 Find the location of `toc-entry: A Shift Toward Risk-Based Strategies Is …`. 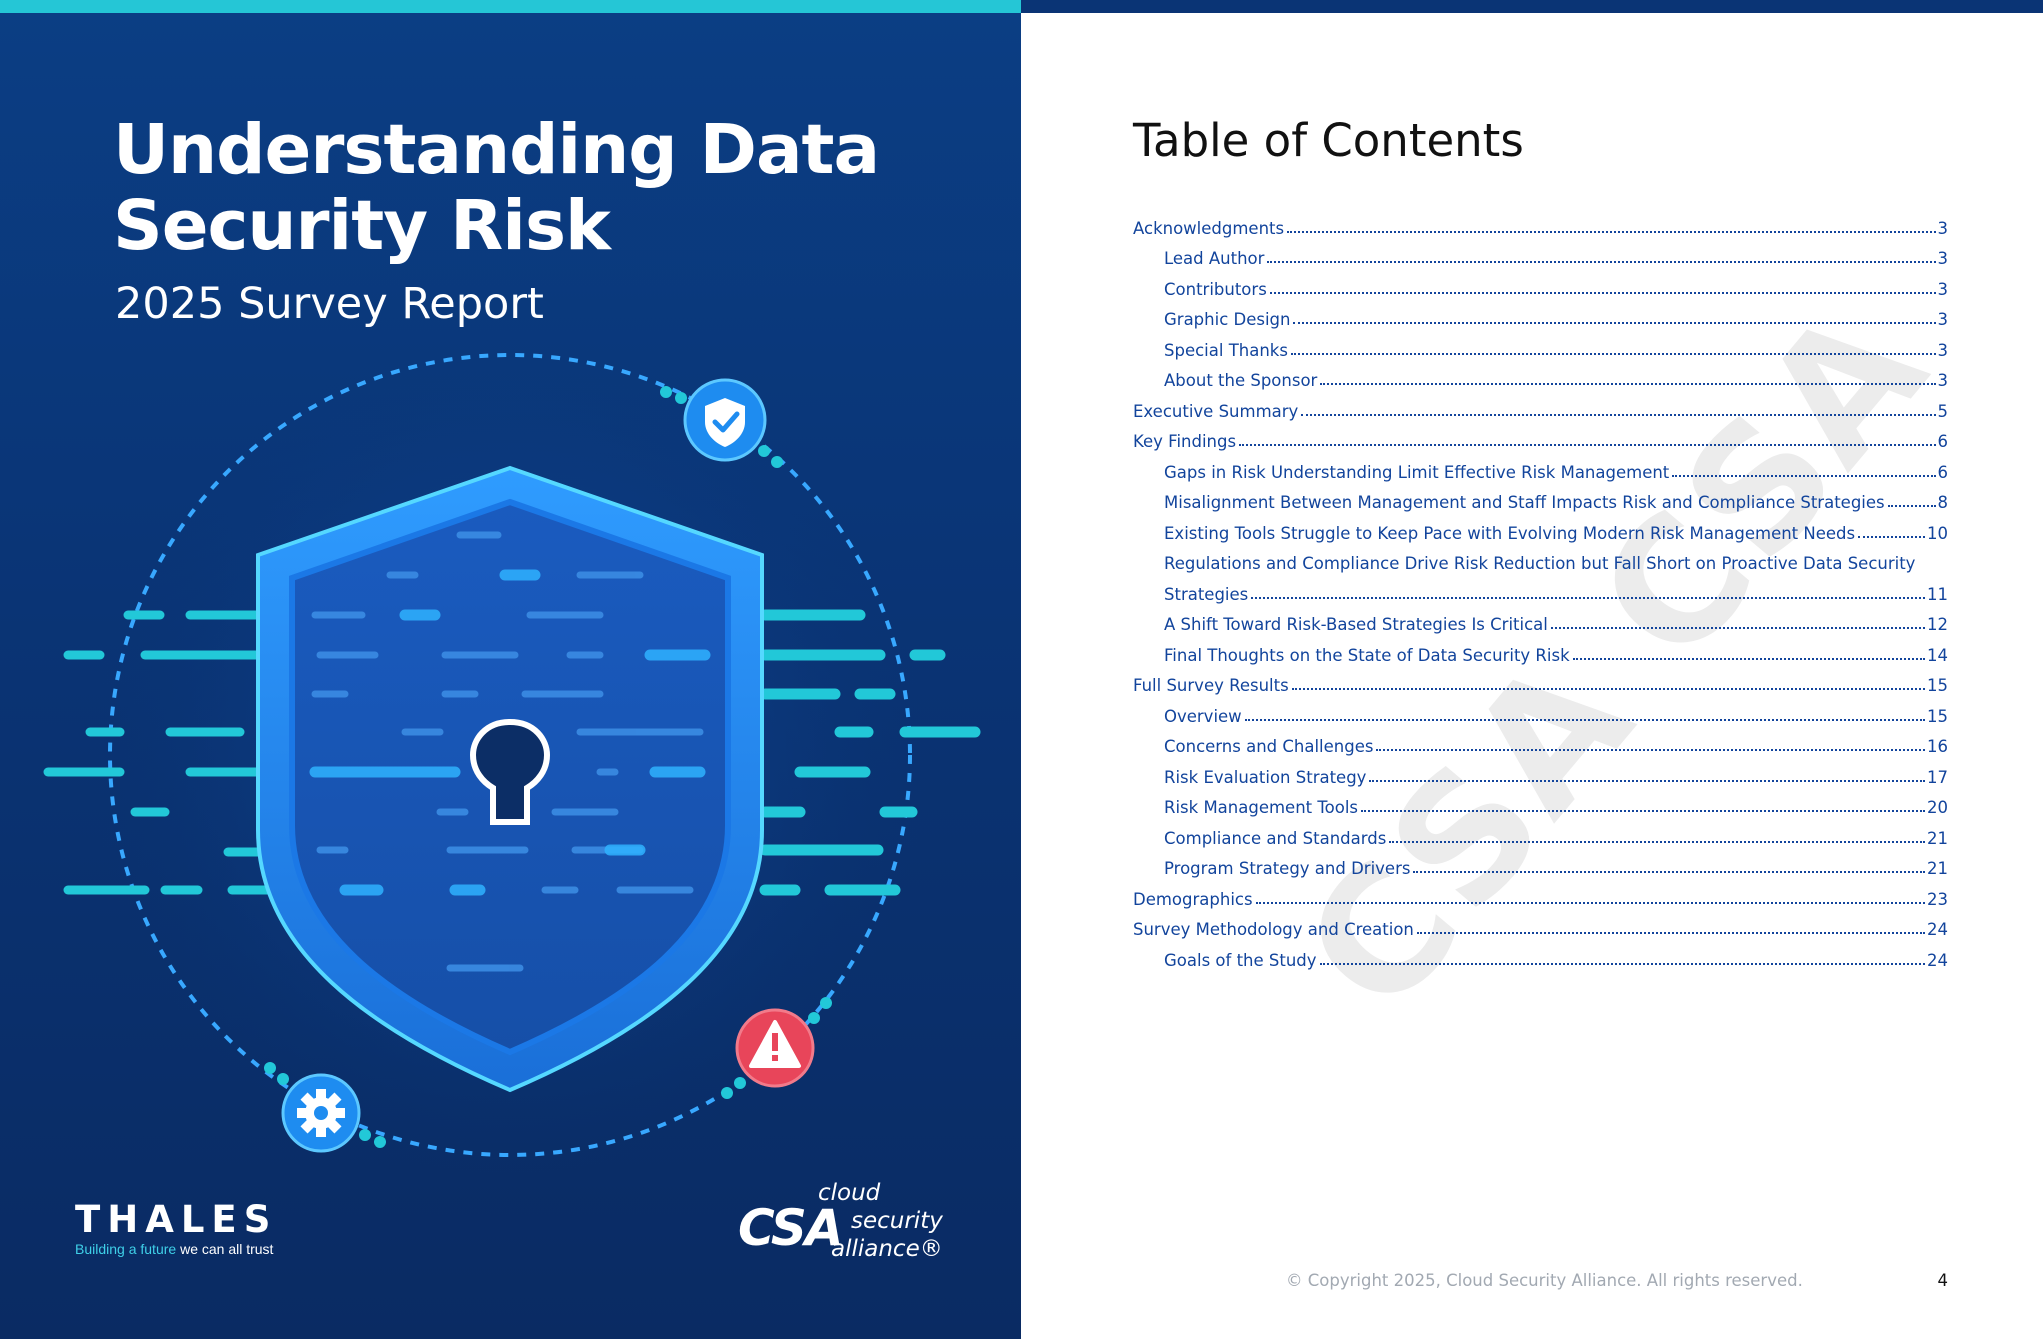

toc-entry: A Shift Toward Risk-Based Strategies Is … is located at coordinates (1540, 619).